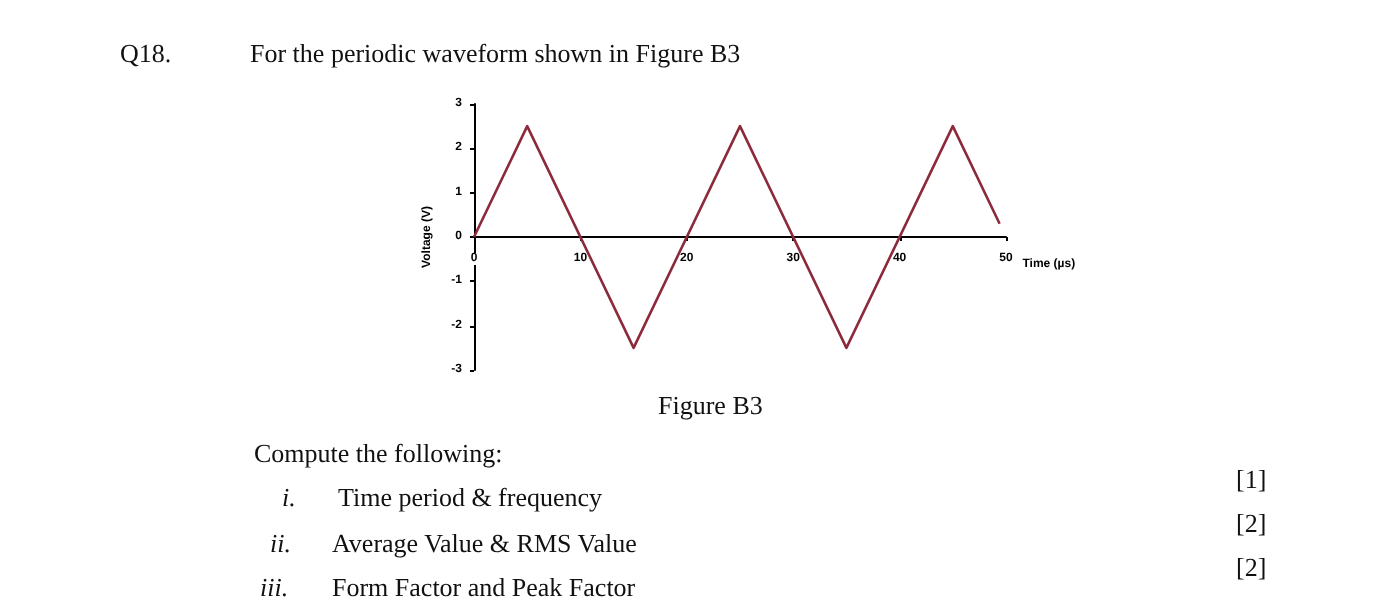 This screenshot has width=1400, height=602. Describe the element at coordinates (289, 497) in the screenshot. I see `text: i.` at that location.